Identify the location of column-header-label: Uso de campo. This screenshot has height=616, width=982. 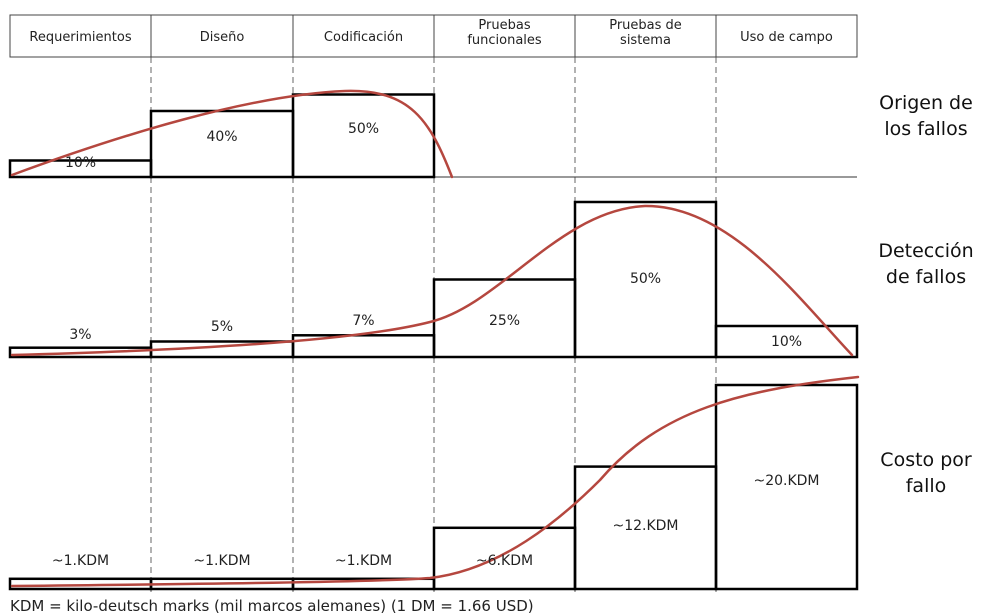
(786, 37).